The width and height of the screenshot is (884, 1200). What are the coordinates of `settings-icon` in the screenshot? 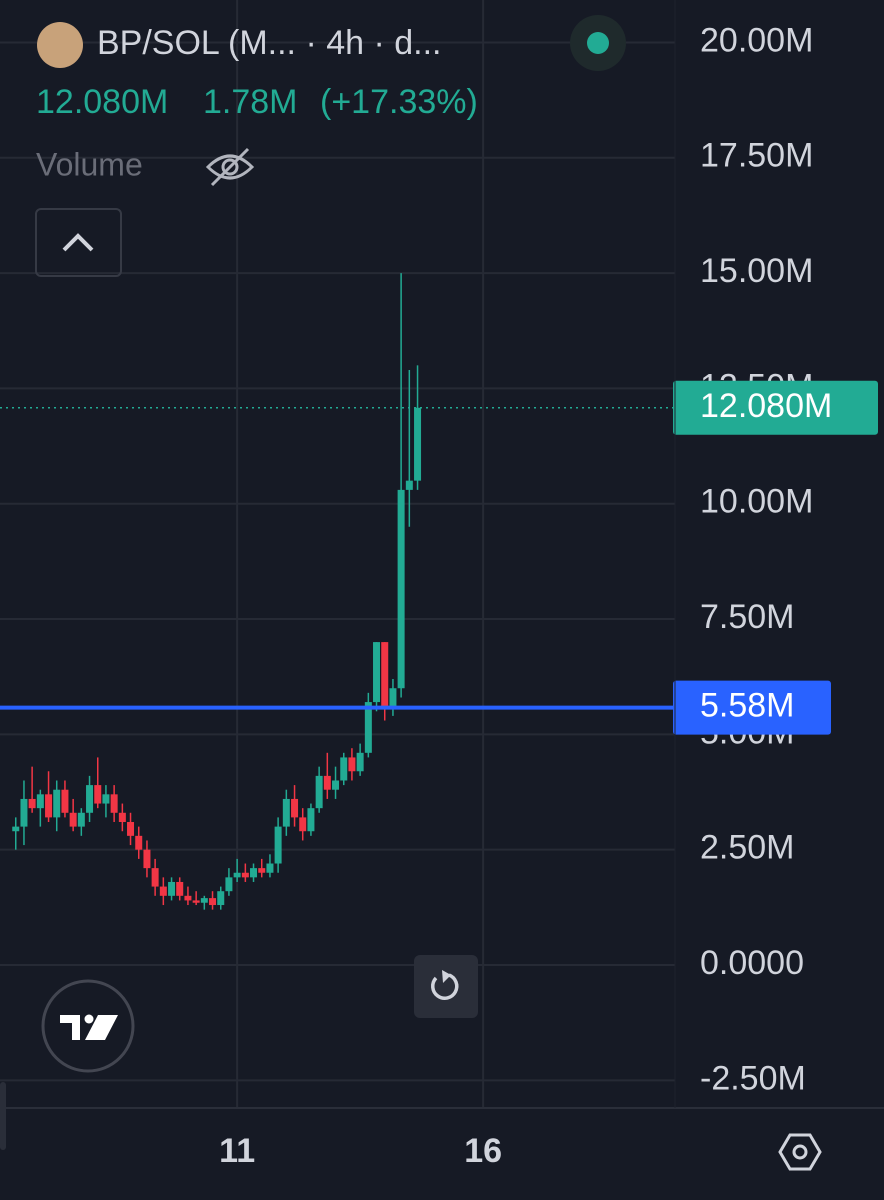 It's located at (800, 1152).